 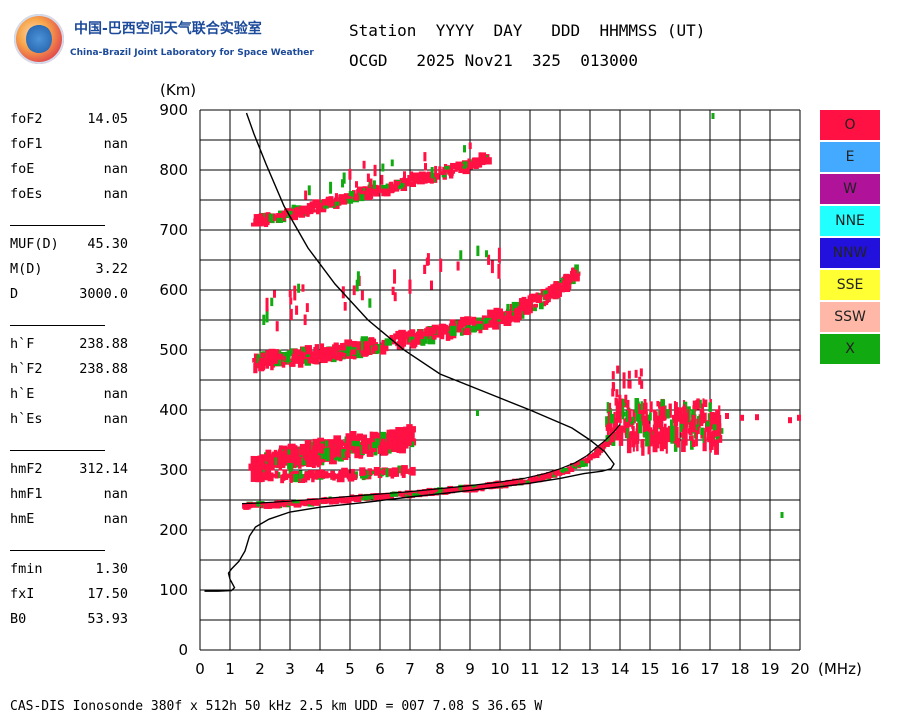 What do you see at coordinates (111, 269) in the screenshot?
I see `param-value: 3.22` at bounding box center [111, 269].